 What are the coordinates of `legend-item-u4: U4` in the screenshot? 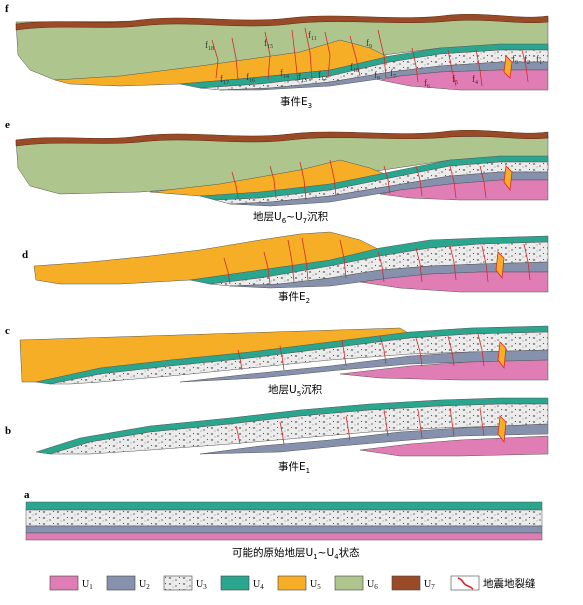 It's located at (242, 583).